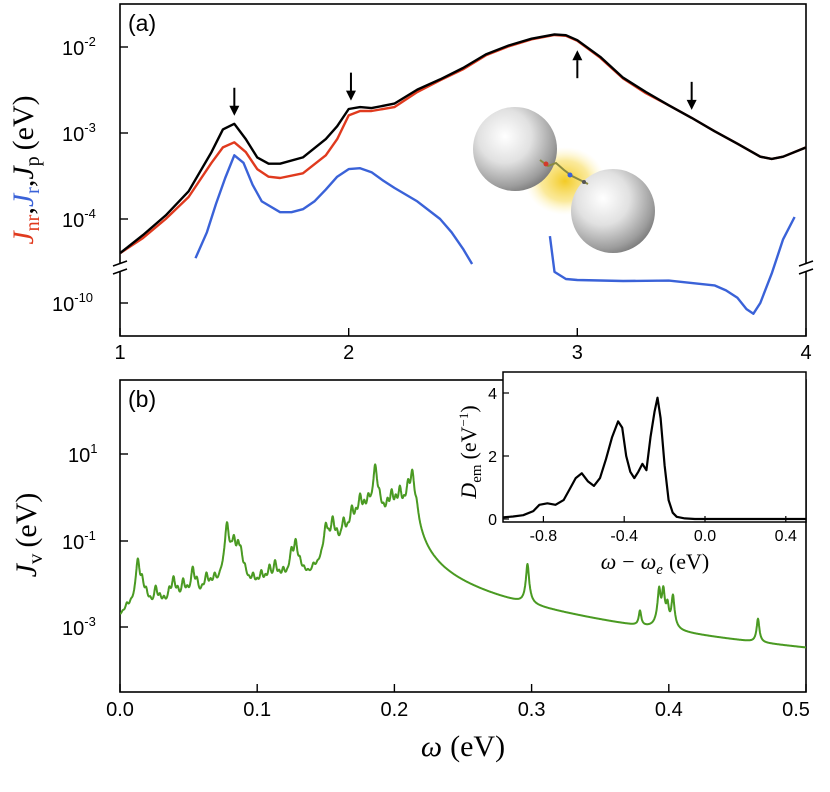 The height and width of the screenshot is (792, 830). I want to click on svg-text: 10⁻², so click(79, 47).